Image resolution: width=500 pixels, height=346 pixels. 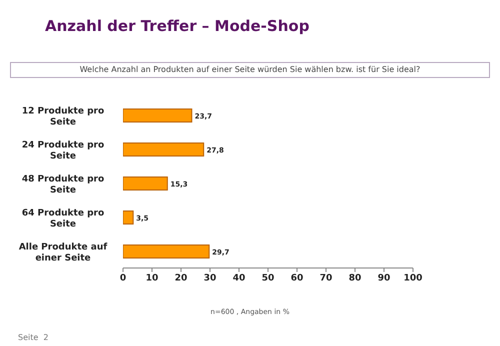 I want to click on x-tick-label: 100, so click(x=413, y=278).